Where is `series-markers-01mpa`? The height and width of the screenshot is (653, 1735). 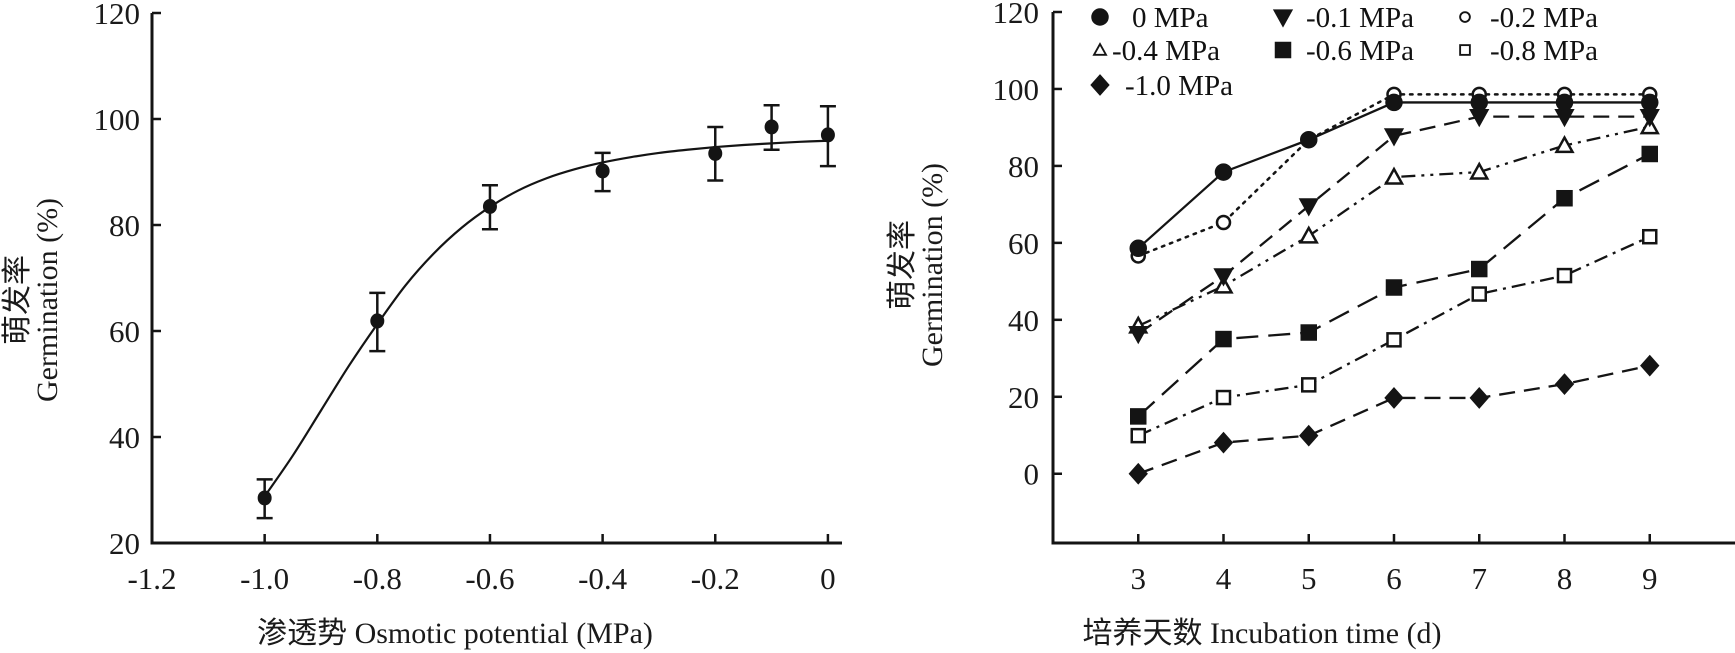 series-markers-01mpa is located at coordinates (1394, 227).